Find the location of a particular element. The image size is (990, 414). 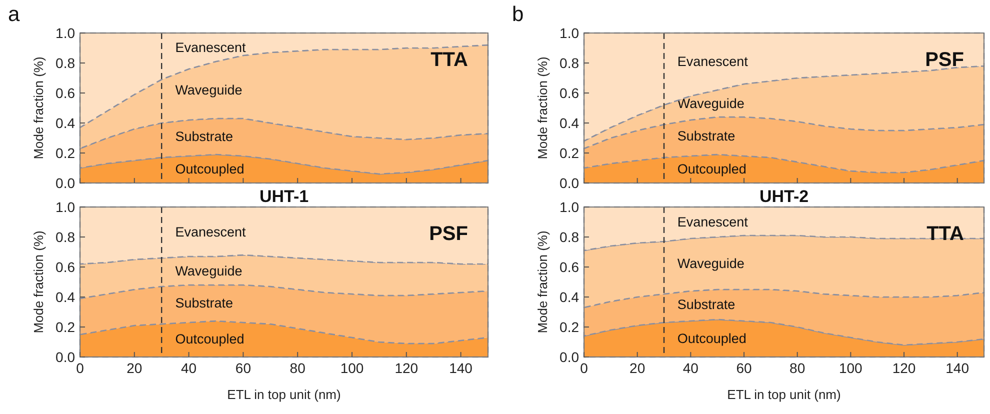

chart-title: UHT-1 is located at coordinates (284, 196).